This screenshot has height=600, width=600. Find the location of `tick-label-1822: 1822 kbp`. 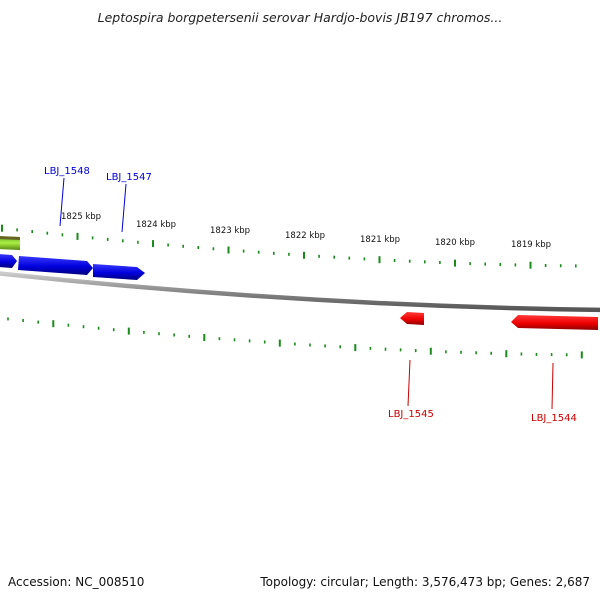

tick-label-1822: 1822 kbp is located at coordinates (305, 236).